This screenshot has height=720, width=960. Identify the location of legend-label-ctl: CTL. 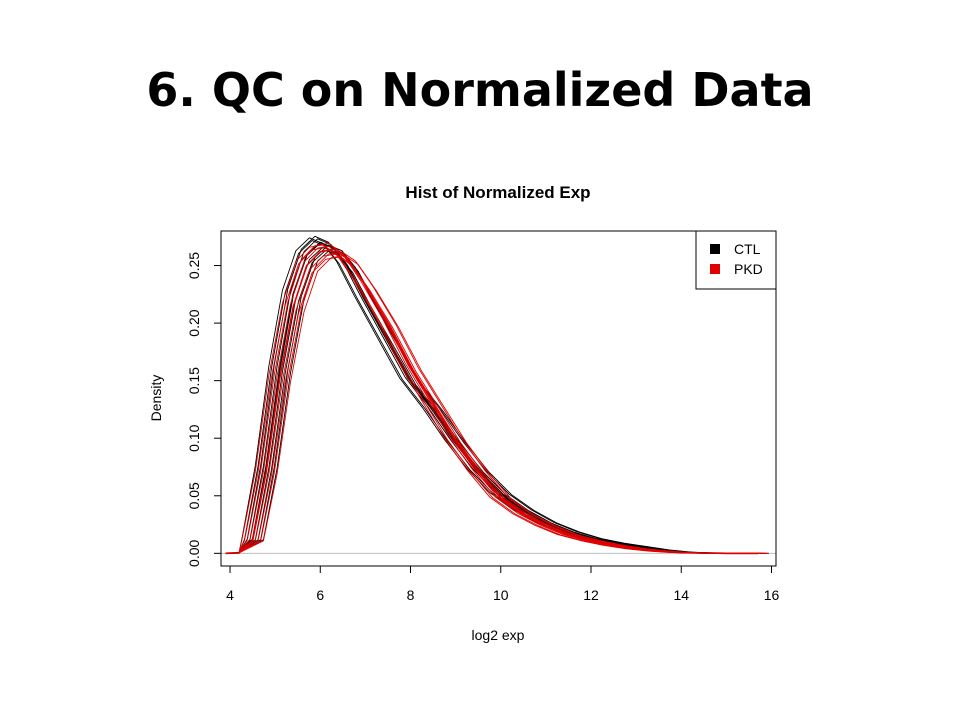
(747, 249).